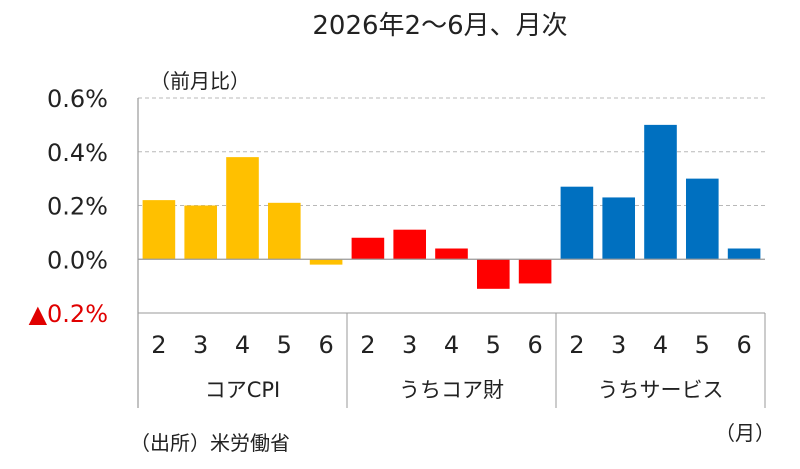 This screenshot has height=469, width=800. Describe the element at coordinates (661, 390) in the screenshot. I see `group-label: うちサービス` at that location.